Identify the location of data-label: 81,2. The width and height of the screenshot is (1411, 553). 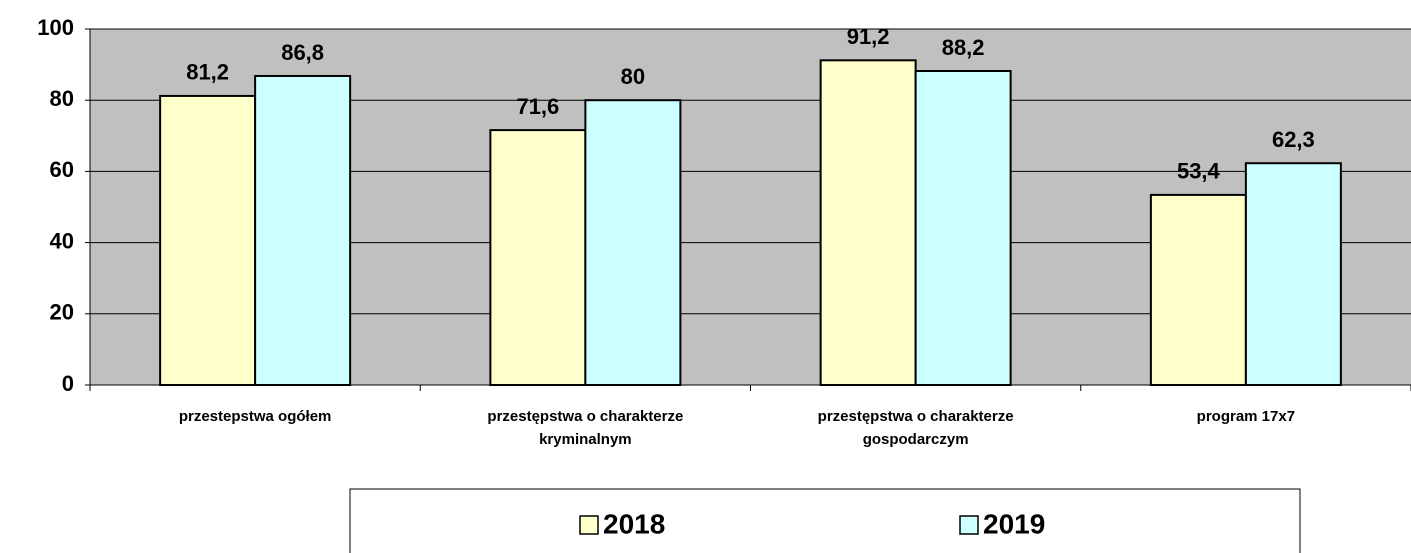
(207, 72).